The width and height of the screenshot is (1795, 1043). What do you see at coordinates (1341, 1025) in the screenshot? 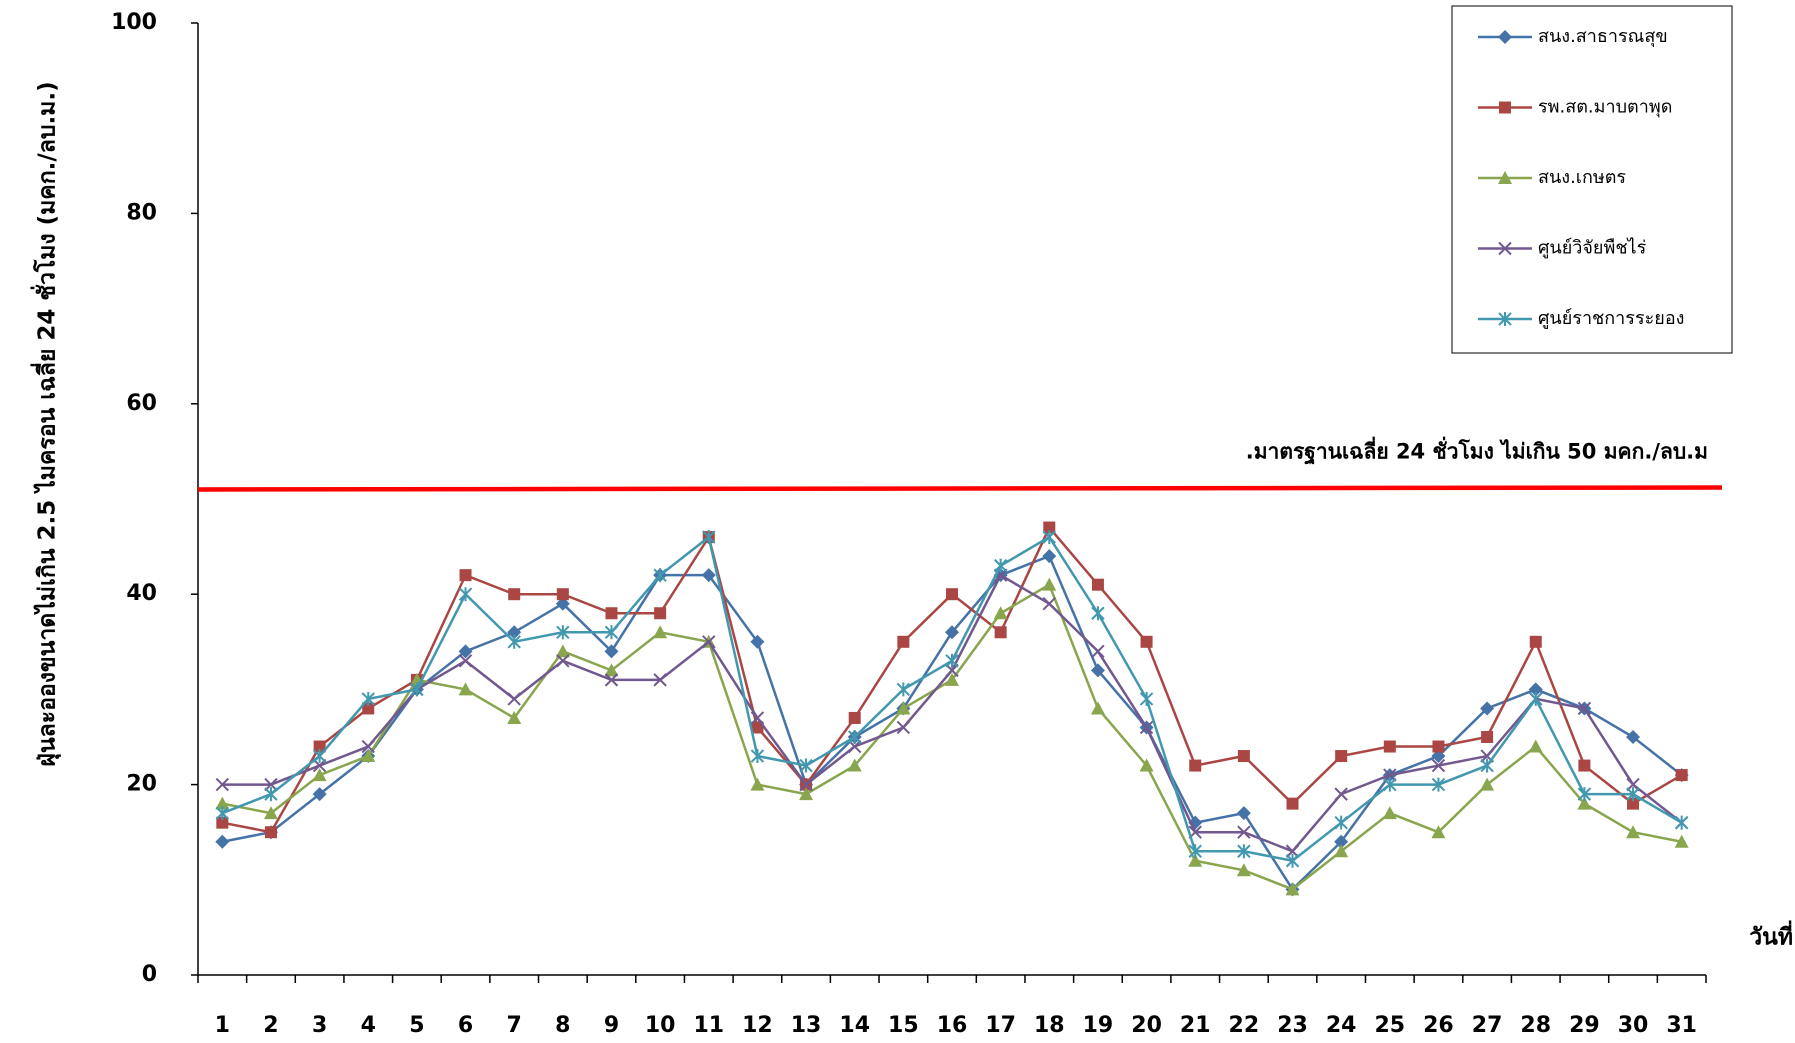
I see `x-tick-label: 24` at bounding box center [1341, 1025].